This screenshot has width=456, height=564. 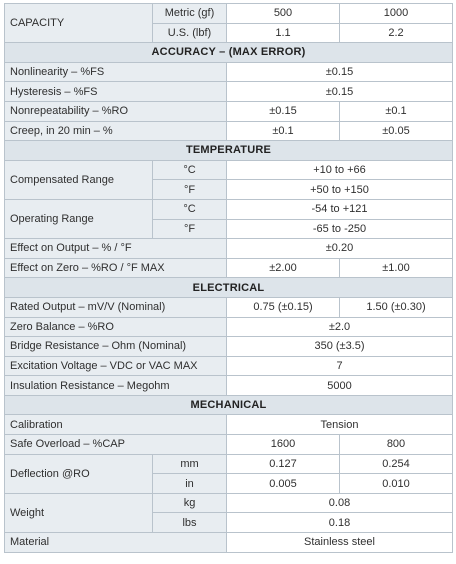 I want to click on creep-row: Creep, in 20 min – % ±0.1 ±0.05, so click(x=228, y=131).